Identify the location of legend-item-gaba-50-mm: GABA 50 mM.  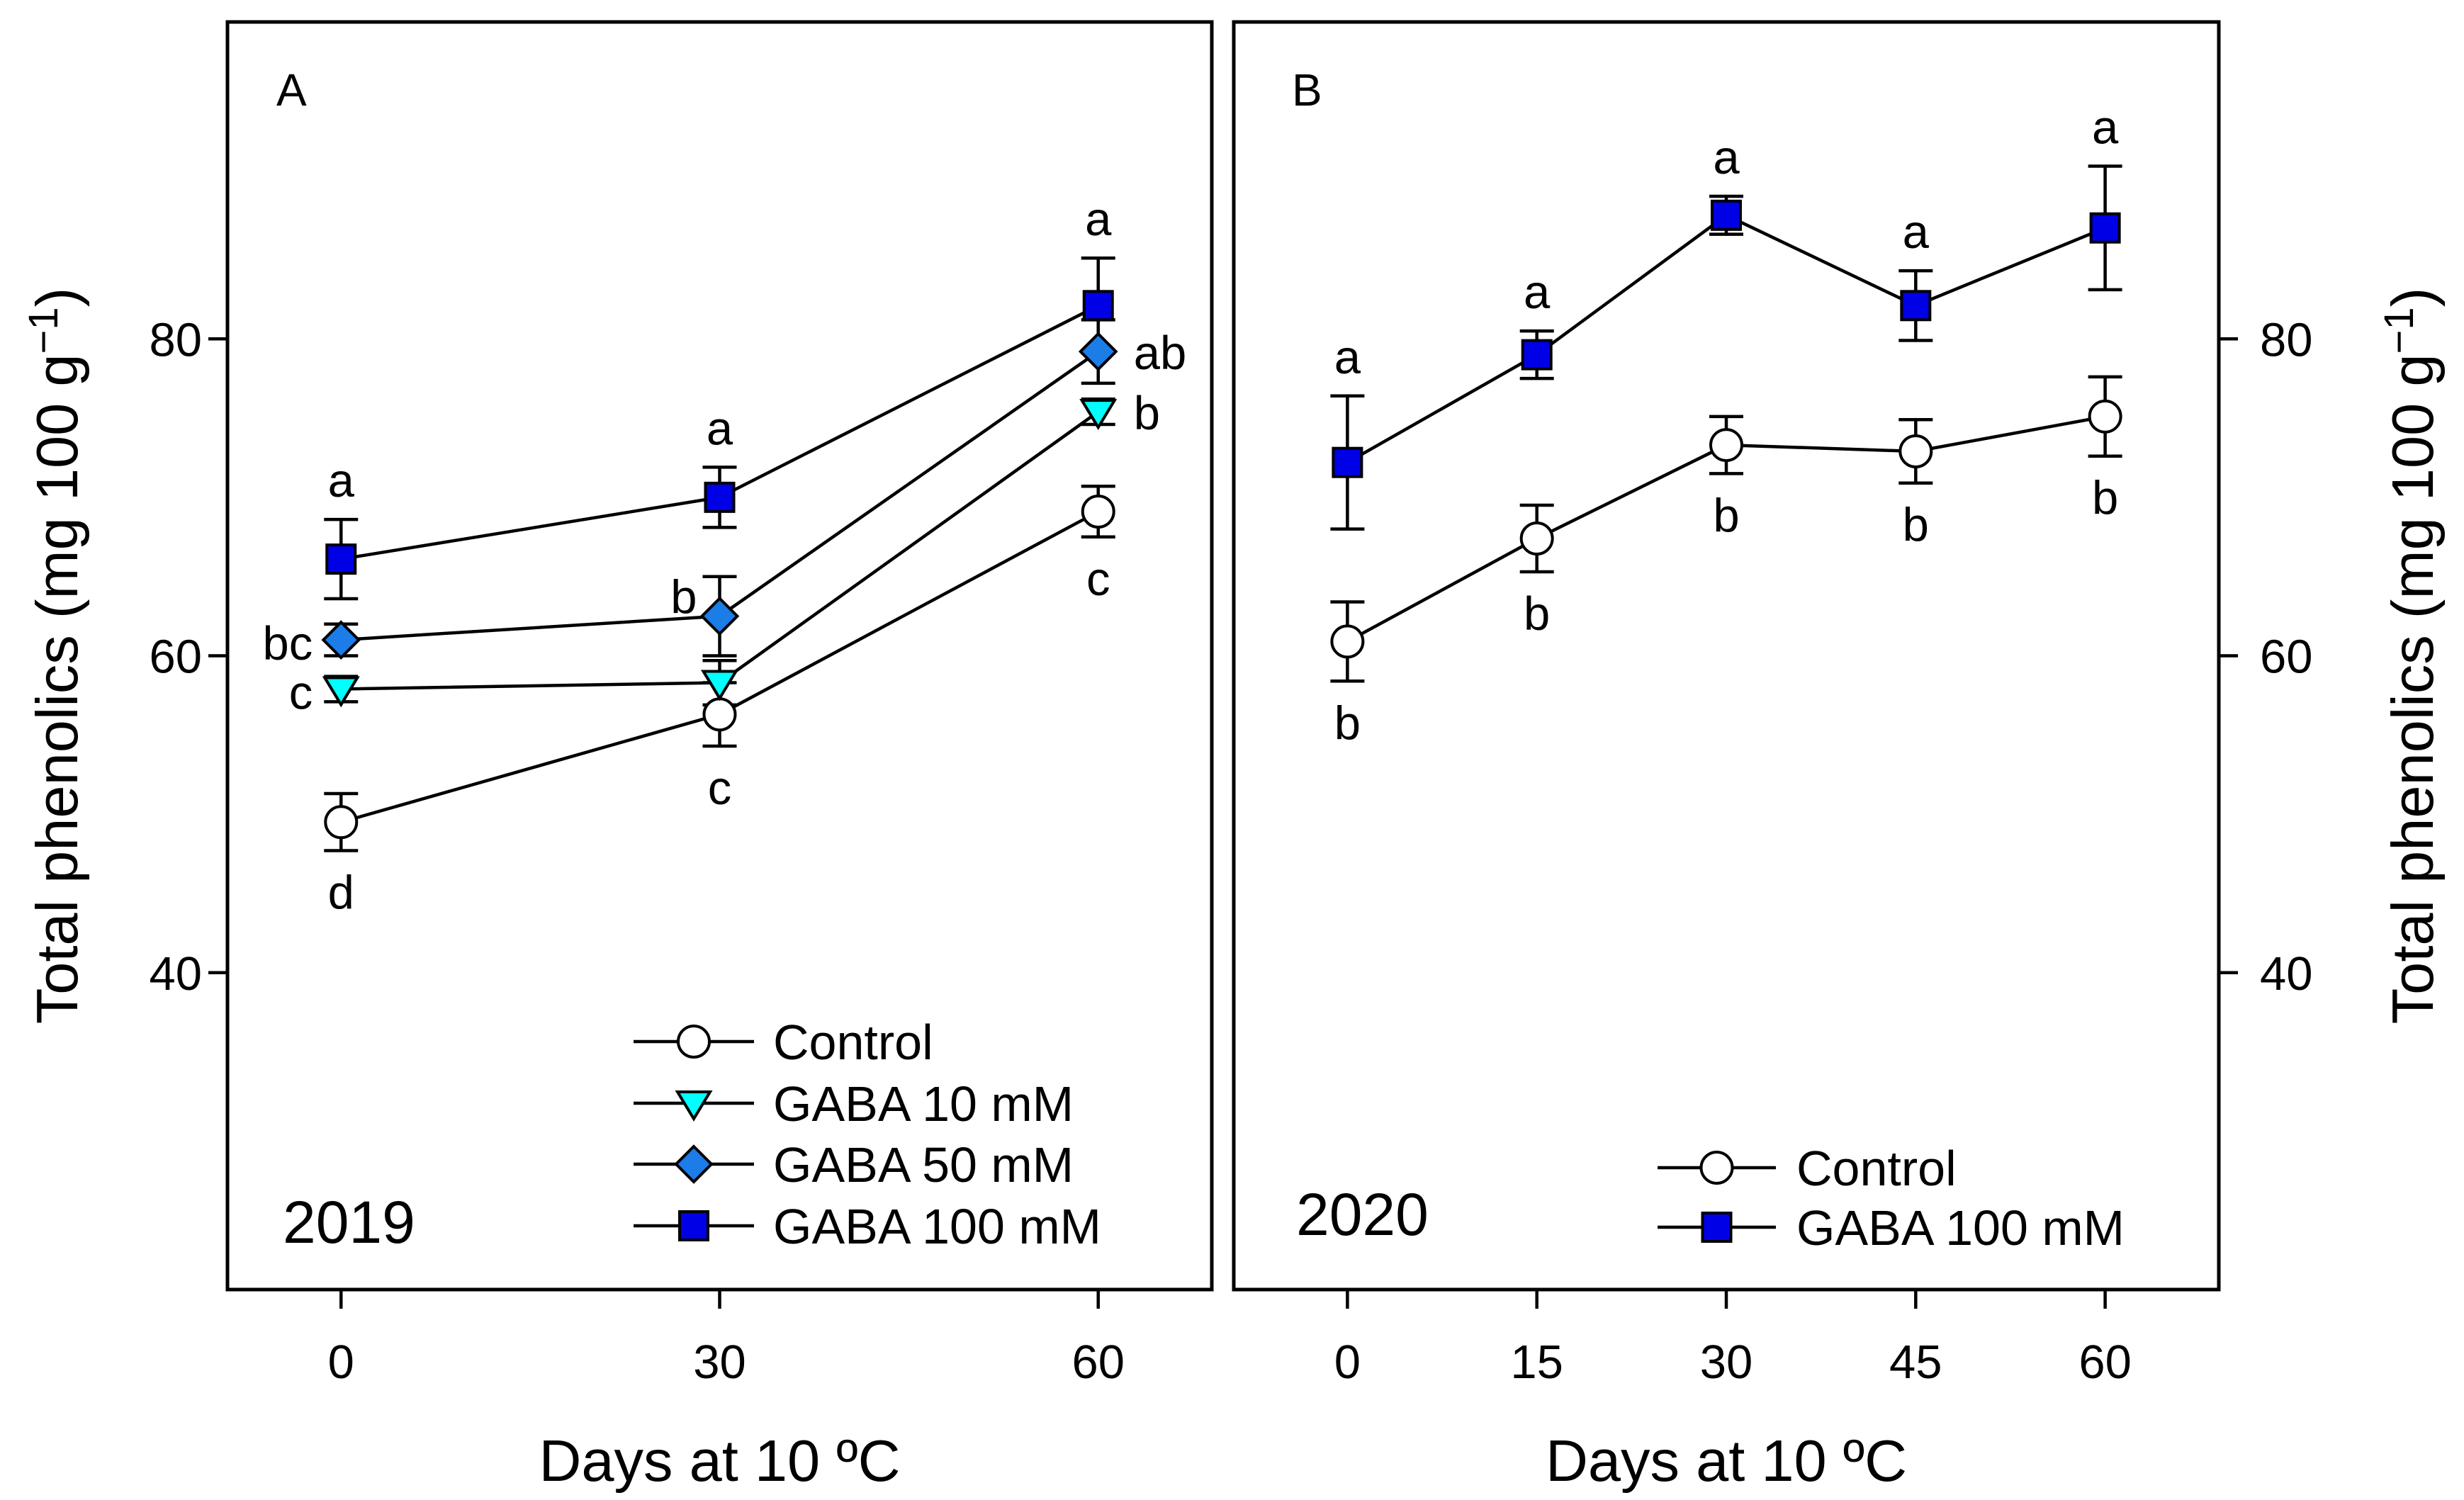
(854, 1164).